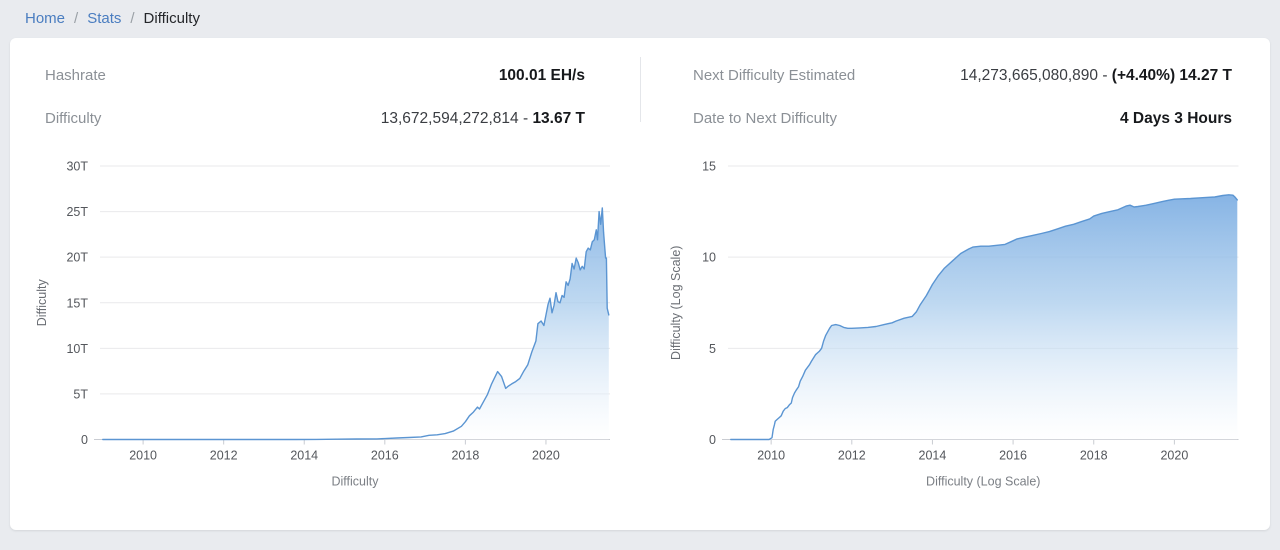 The height and width of the screenshot is (550, 1280). What do you see at coordinates (640, 18) in the screenshot?
I see `breadcrumb: Home / Stats / Difficulty` at bounding box center [640, 18].